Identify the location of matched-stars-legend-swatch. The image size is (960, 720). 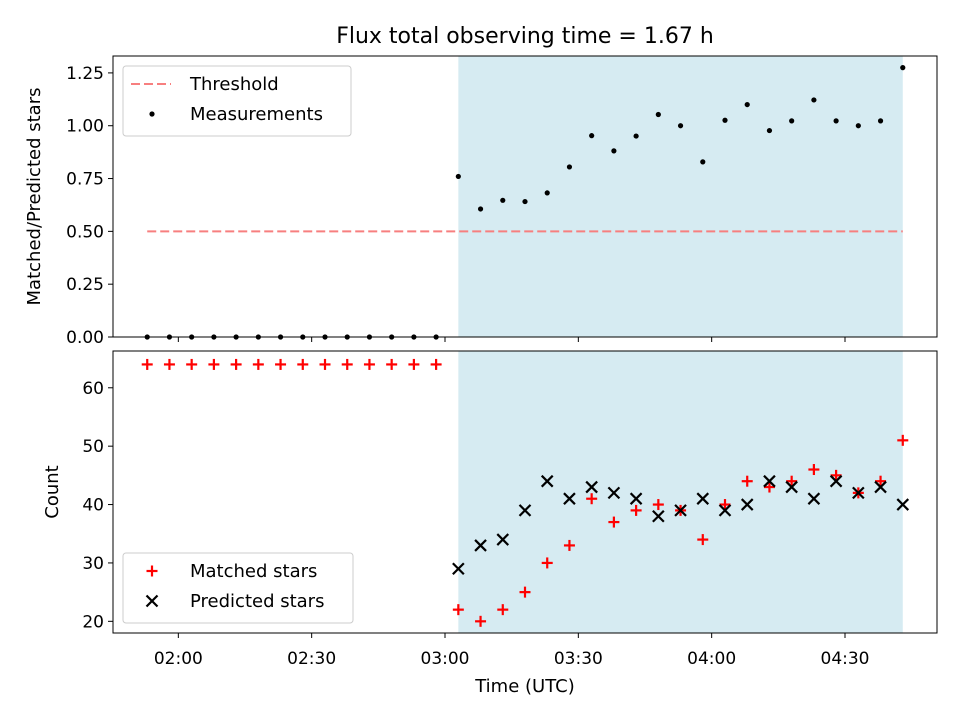
(152, 571).